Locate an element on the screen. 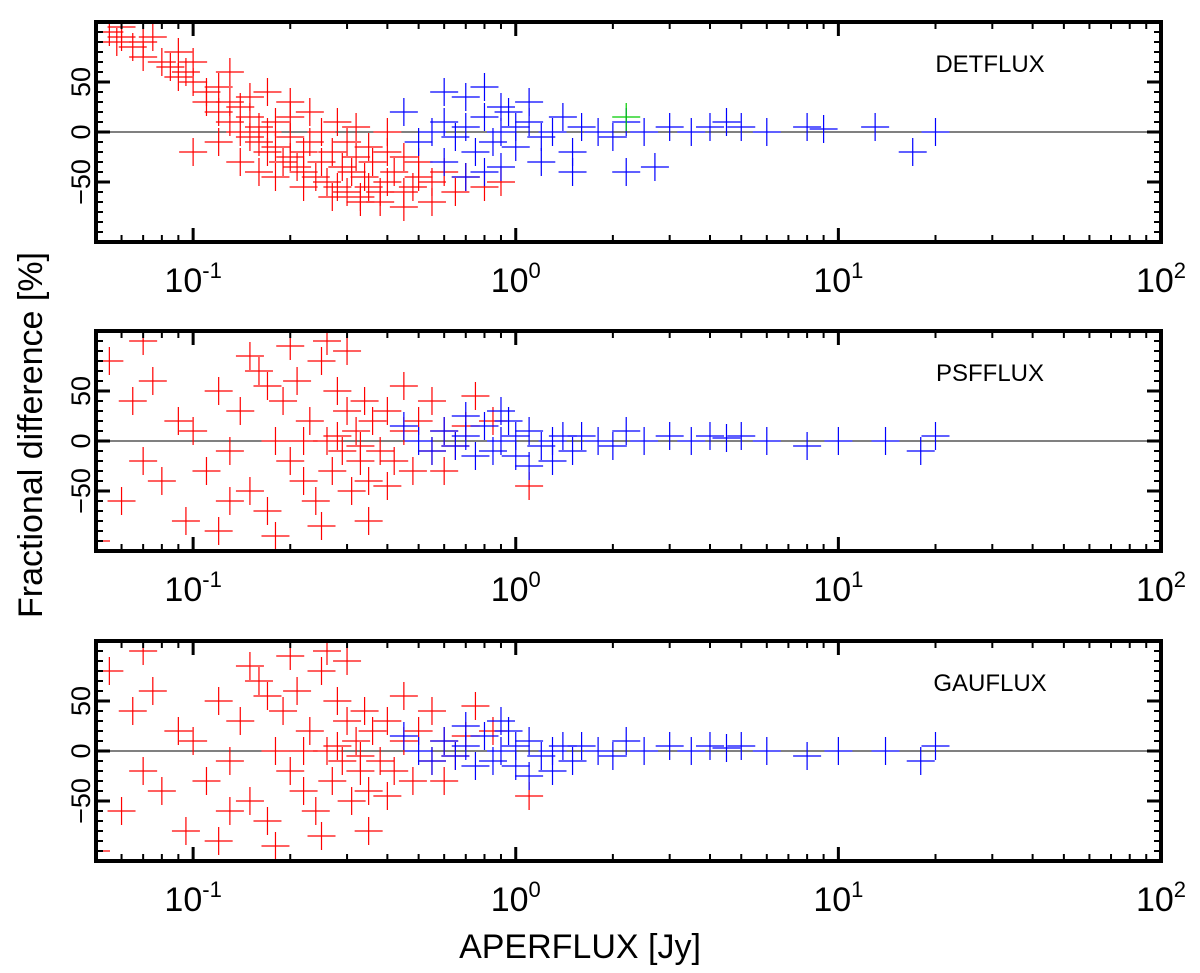 Image resolution: width=1200 pixels, height=973 pixels. y-tick-label: 50 is located at coordinates (81, 701).